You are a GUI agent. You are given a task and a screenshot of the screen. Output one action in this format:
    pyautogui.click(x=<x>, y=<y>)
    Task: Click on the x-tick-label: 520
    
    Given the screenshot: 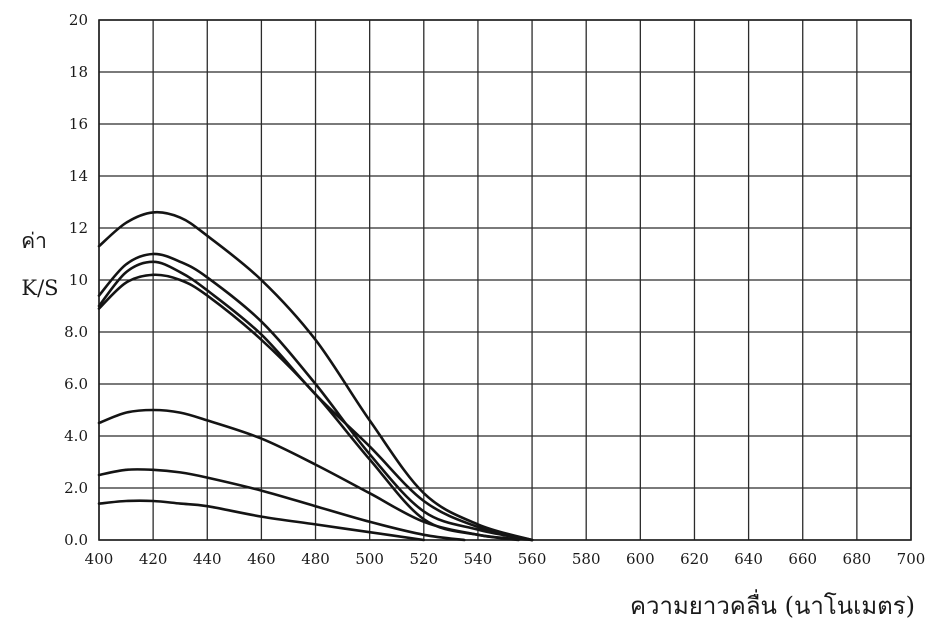 What is the action you would take?
    pyautogui.click(x=423, y=559)
    